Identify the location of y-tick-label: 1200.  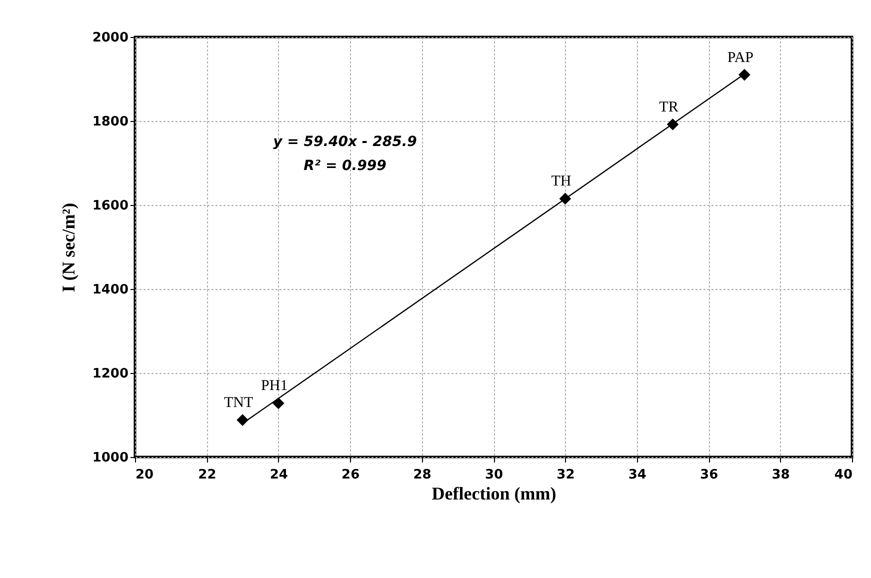
(110, 374).